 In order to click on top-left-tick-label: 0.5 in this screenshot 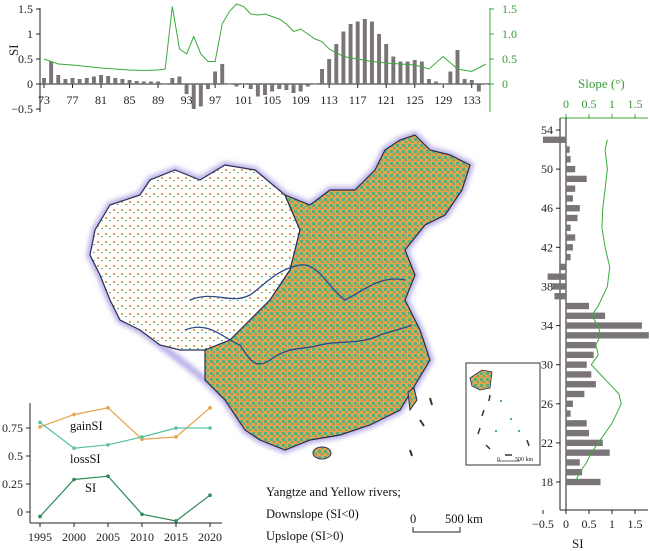, I will do `click(25, 59)`.